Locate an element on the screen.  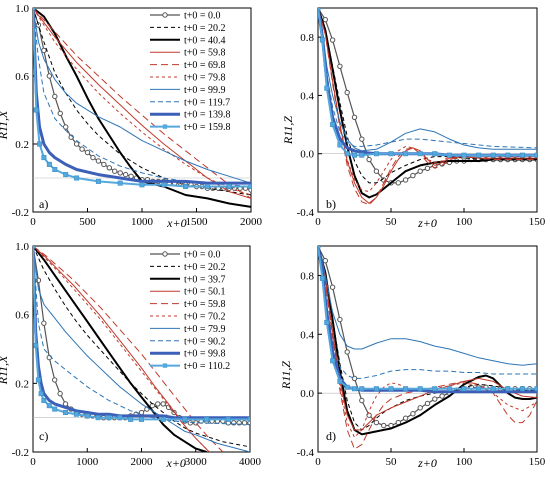
y-tick-label: -0.4 is located at coordinates (306, 213).